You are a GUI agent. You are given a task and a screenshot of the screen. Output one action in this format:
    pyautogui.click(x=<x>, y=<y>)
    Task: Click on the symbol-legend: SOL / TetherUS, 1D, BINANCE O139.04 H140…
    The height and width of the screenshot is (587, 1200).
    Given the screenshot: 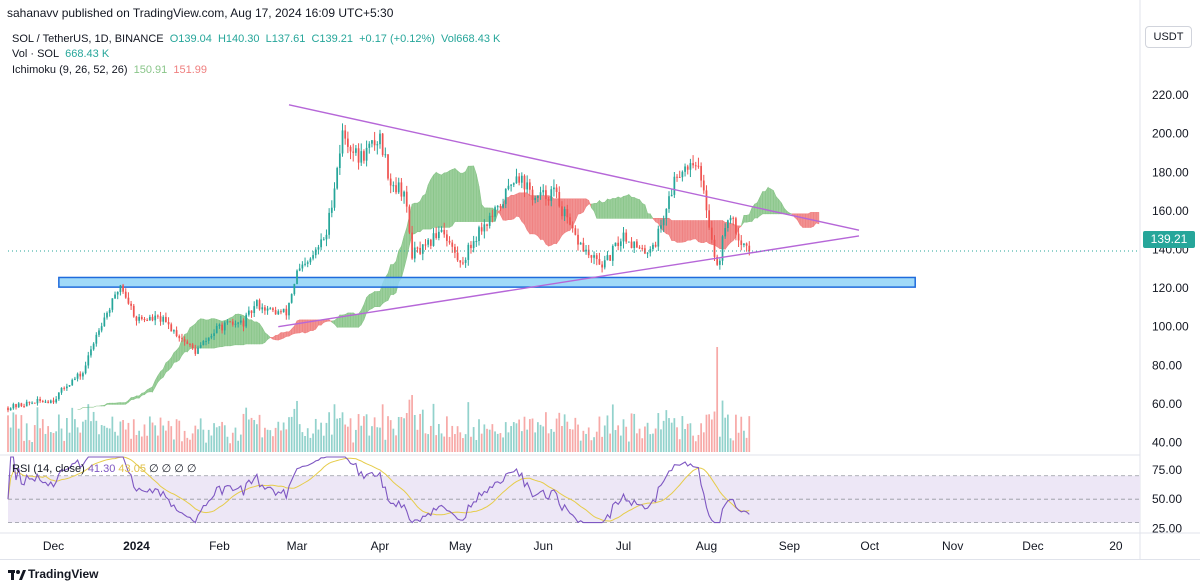 What is the action you would take?
    pyautogui.click(x=257, y=39)
    